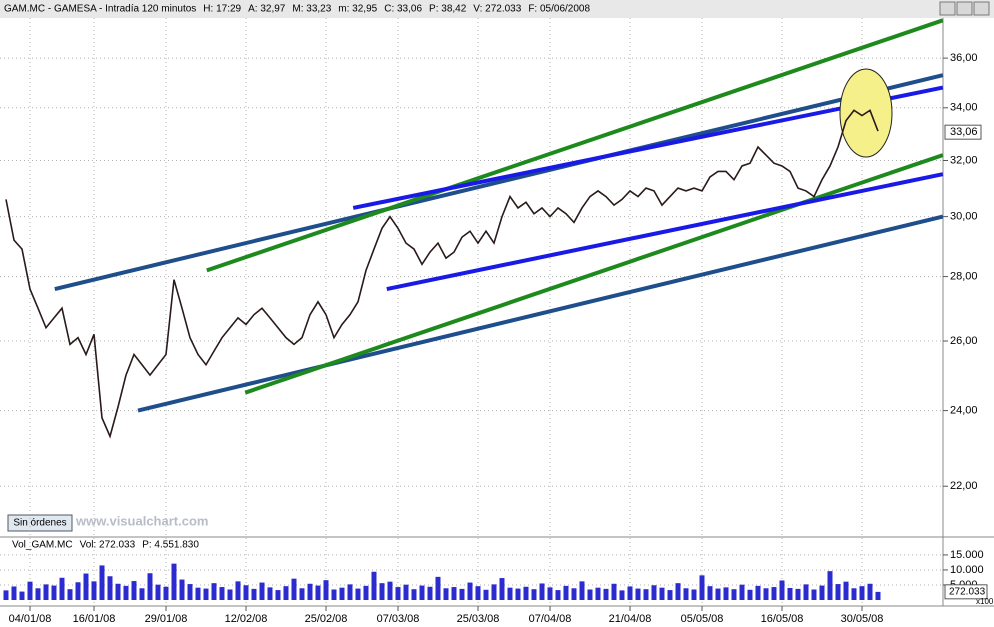  I want to click on x-tick-label: 30/05/08, so click(862, 619).